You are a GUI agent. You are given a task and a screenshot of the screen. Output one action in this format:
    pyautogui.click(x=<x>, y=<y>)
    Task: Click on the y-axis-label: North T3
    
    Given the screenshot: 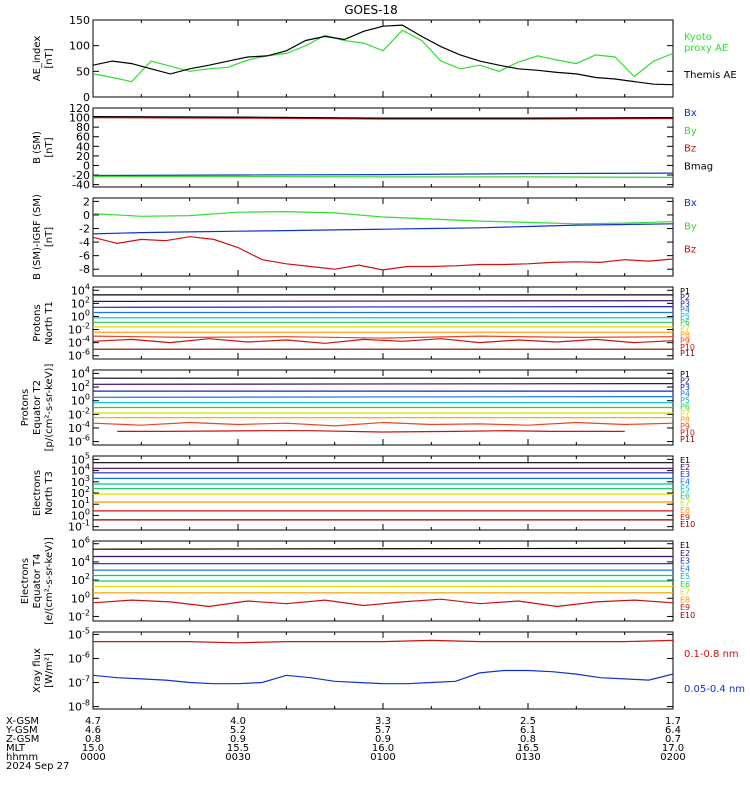 What is the action you would take?
    pyautogui.click(x=49, y=493)
    